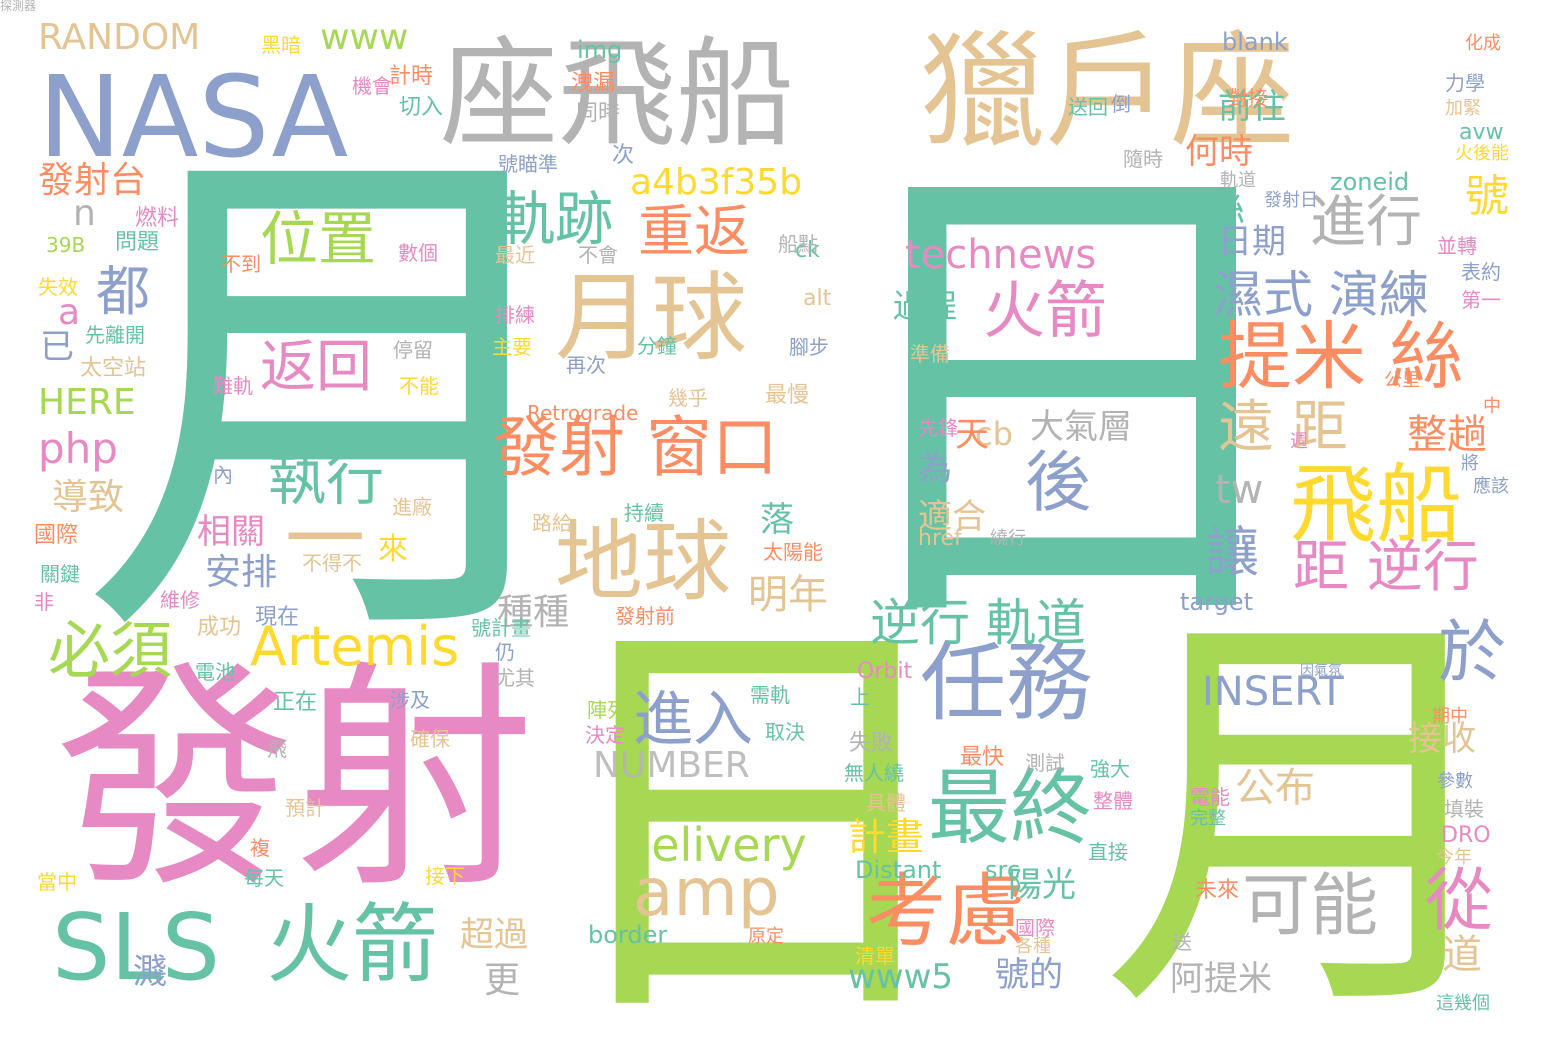 This screenshot has width=1548, height=1052. I want to click on cloud-word-dro-97: DRO, so click(1466, 835).